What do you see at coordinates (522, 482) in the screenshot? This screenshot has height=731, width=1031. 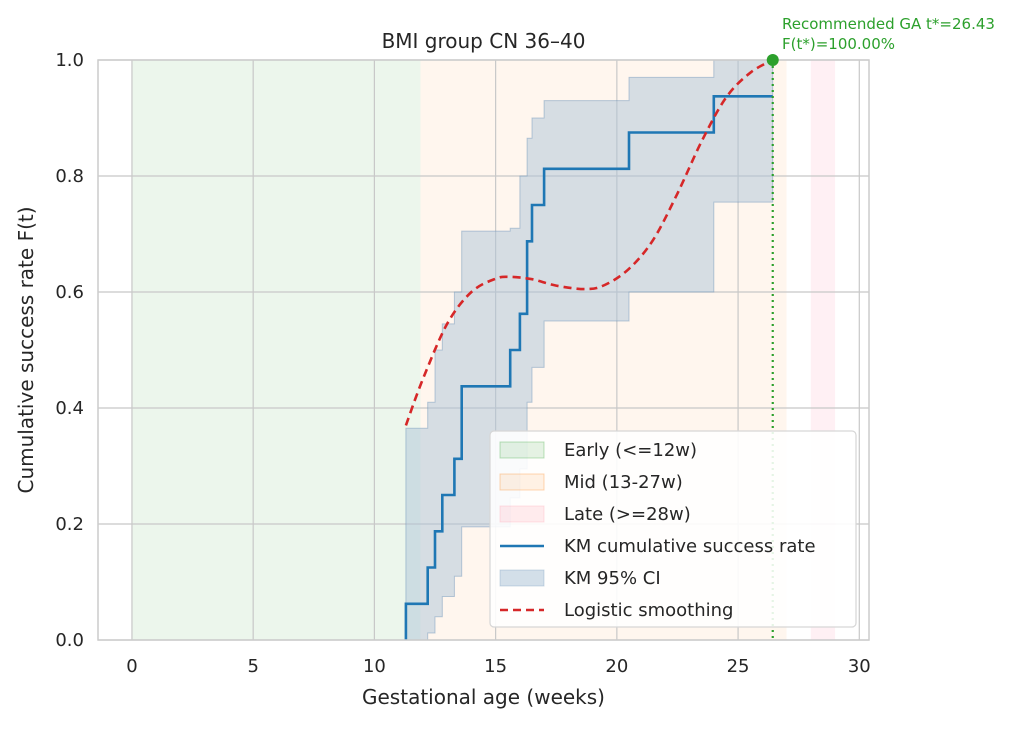 I see `legend-swatch-mid` at bounding box center [522, 482].